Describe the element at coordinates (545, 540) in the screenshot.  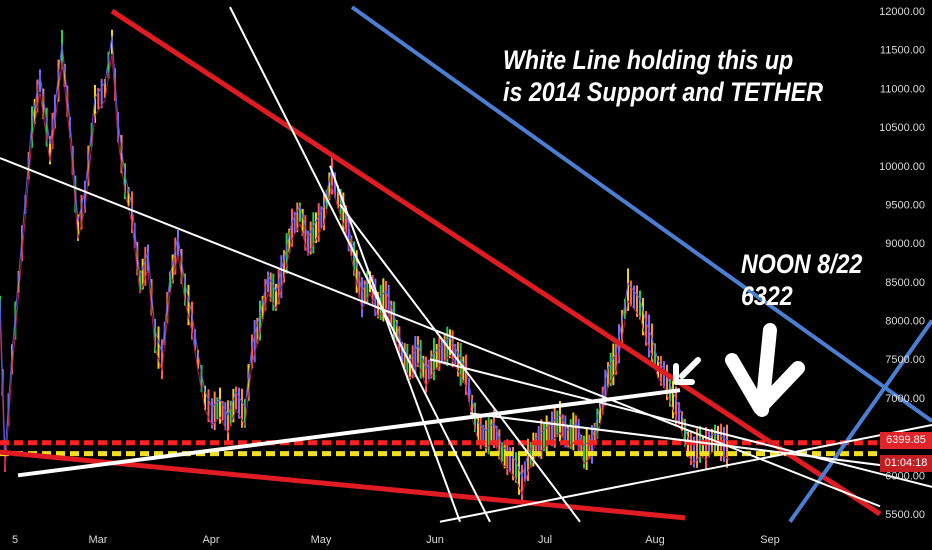
I see `x-tick-label: Jul` at that location.